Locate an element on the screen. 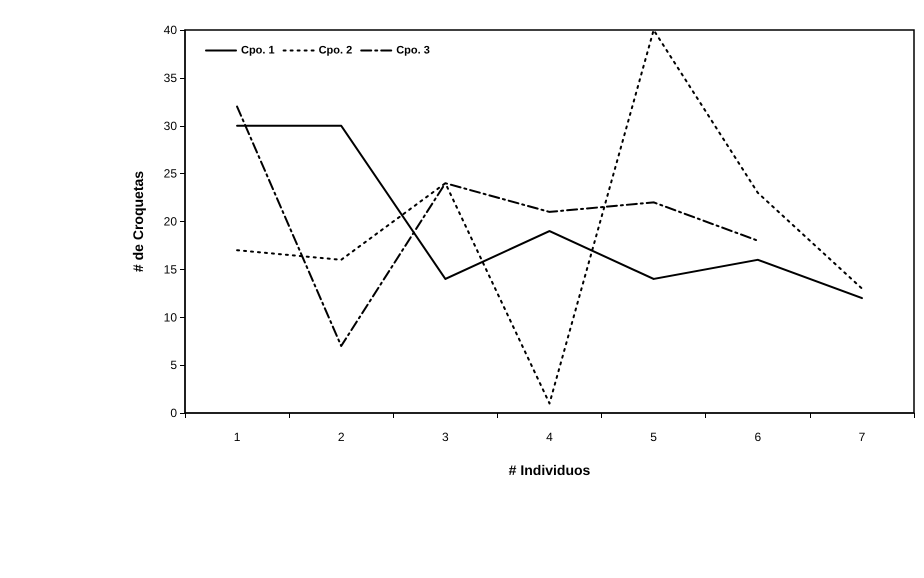 The height and width of the screenshot is (578, 924). legend-label: Cpo. 1 is located at coordinates (258, 50).